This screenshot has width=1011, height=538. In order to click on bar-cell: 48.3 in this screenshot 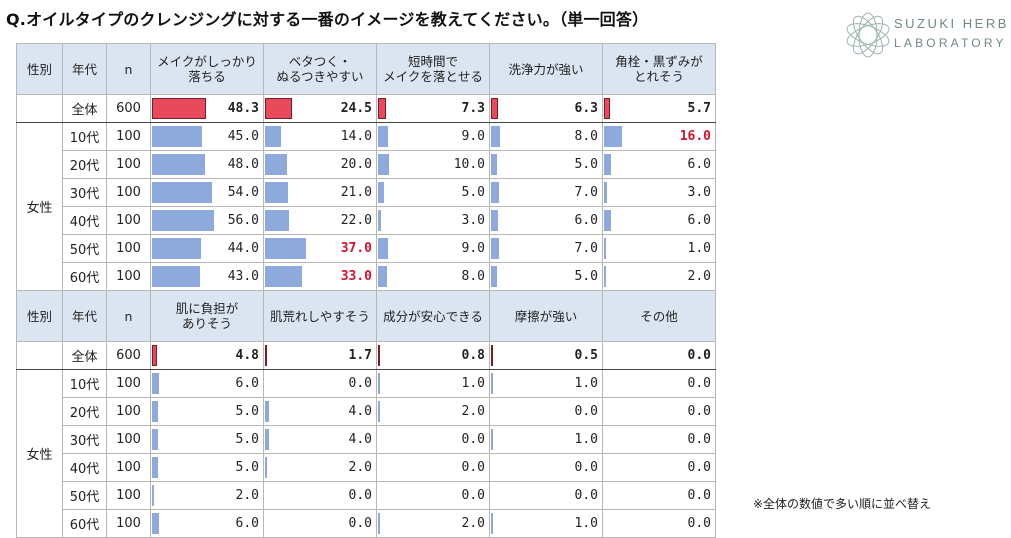, I will do `click(207, 108)`.